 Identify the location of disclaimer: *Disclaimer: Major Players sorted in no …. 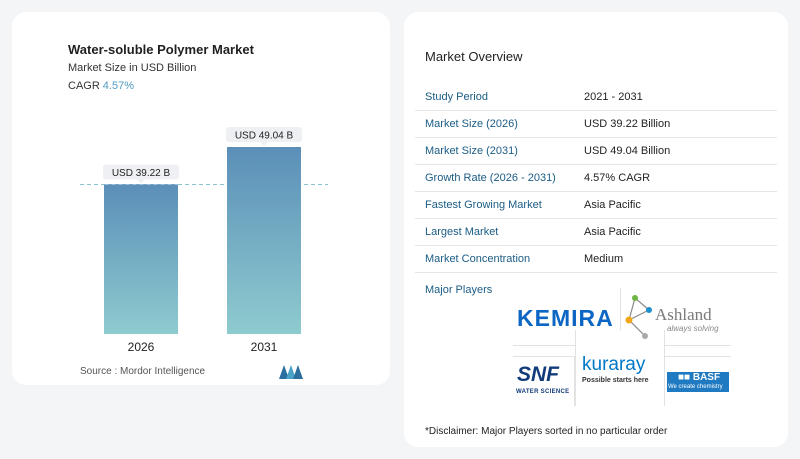
(546, 431).